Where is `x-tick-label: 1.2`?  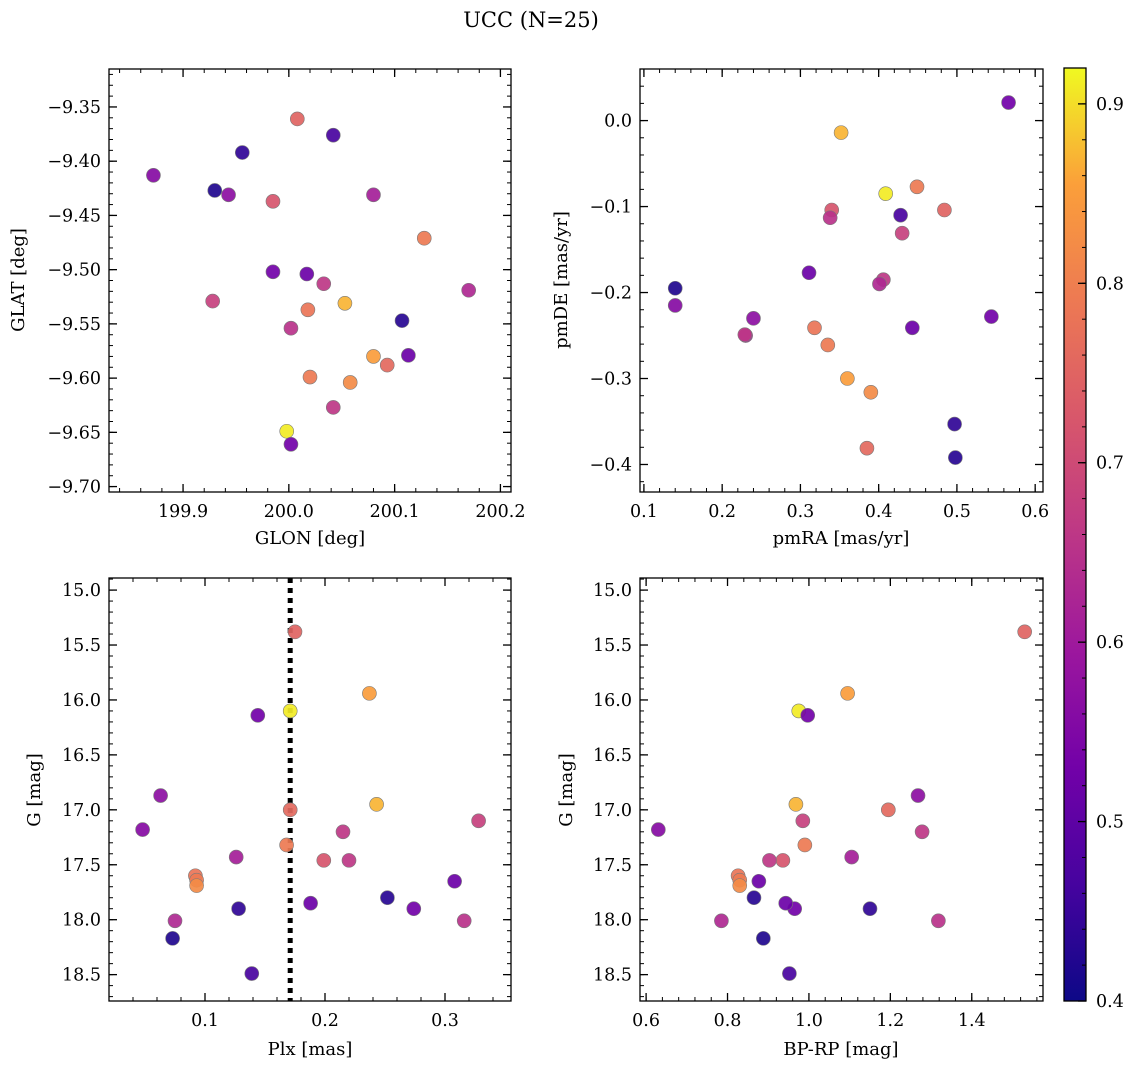
x-tick-label: 1.2 is located at coordinates (890, 1021).